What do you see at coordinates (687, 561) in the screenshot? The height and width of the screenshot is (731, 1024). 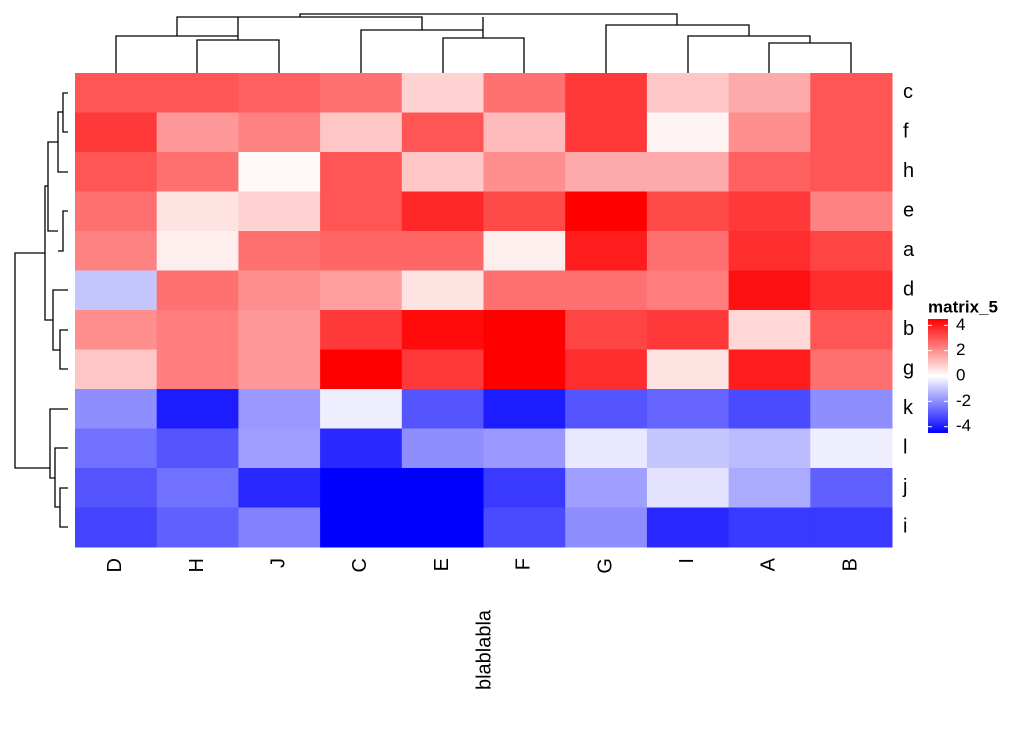 I see `column-label: I` at bounding box center [687, 561].